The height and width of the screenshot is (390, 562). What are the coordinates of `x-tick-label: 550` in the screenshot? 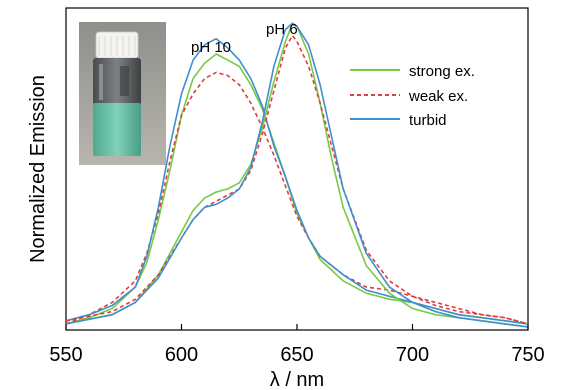 It's located at (65, 355).